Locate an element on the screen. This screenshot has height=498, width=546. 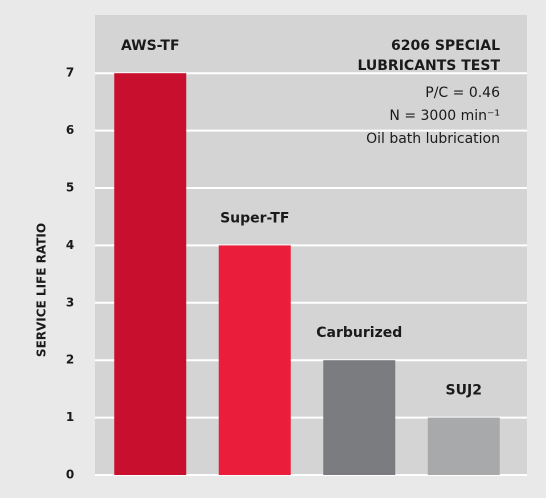
category-label: Carburized is located at coordinates (359, 333).